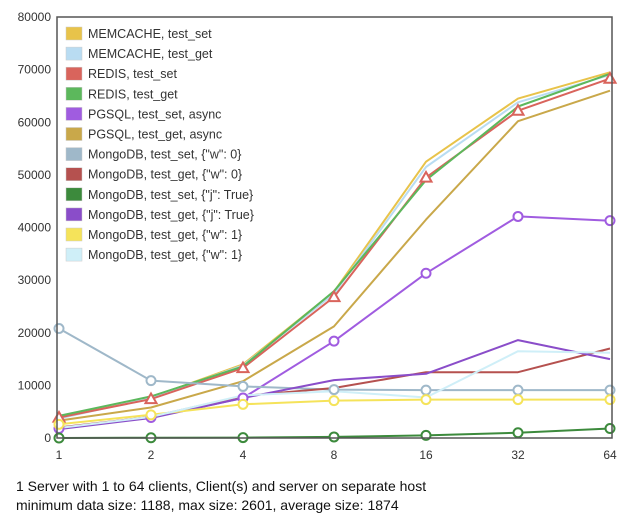 The width and height of the screenshot is (622, 520). Describe the element at coordinates (132, 74) in the screenshot. I see `legend-label-2: REDIS, test_set` at that location.